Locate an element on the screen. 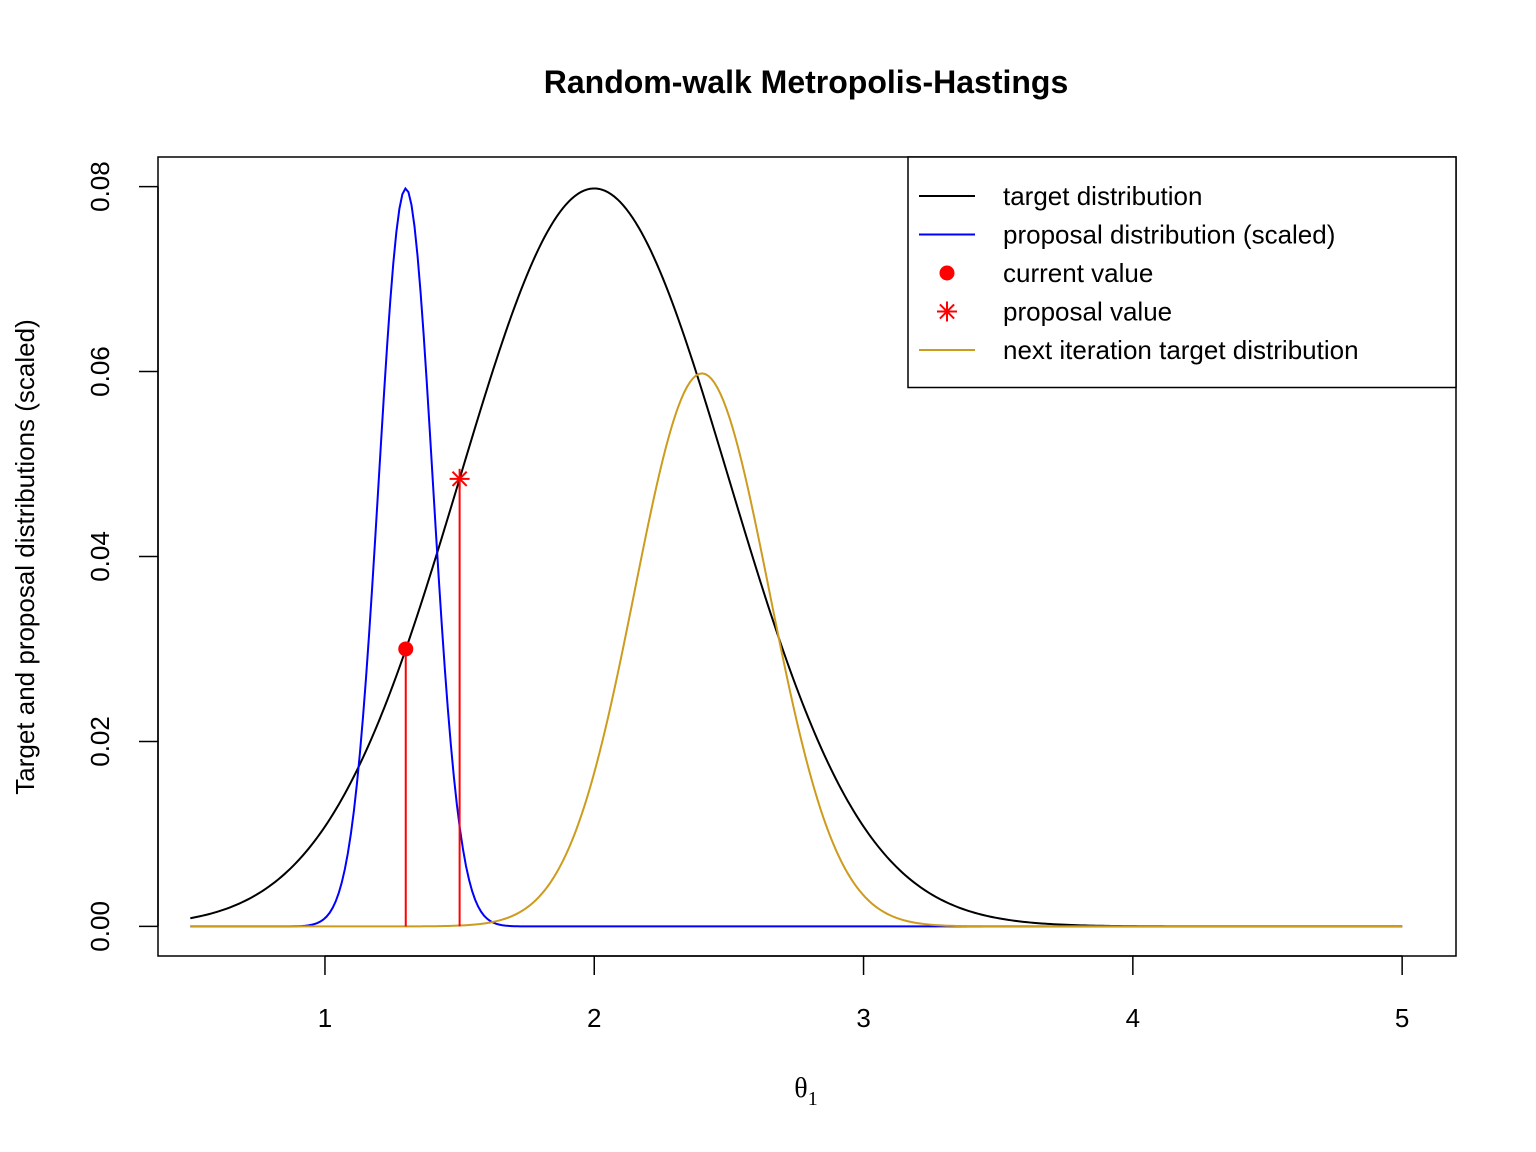 The image size is (1536, 1152). x-axis-label: θ1 is located at coordinates (805, 1091).